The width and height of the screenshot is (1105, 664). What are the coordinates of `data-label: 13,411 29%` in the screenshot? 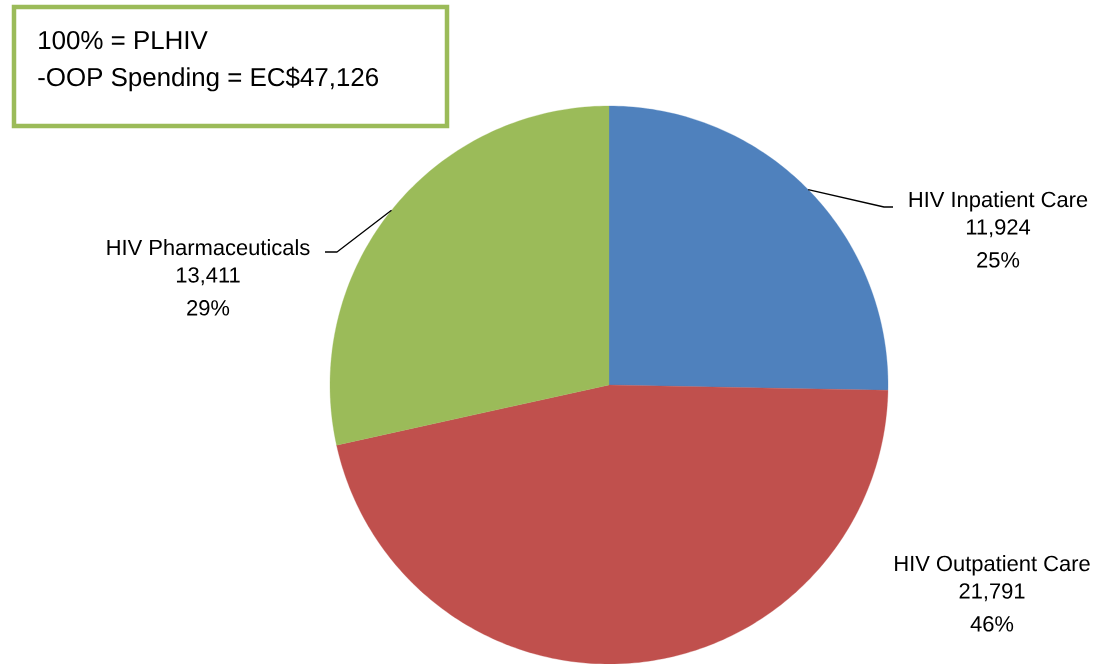 It's located at (208, 291).